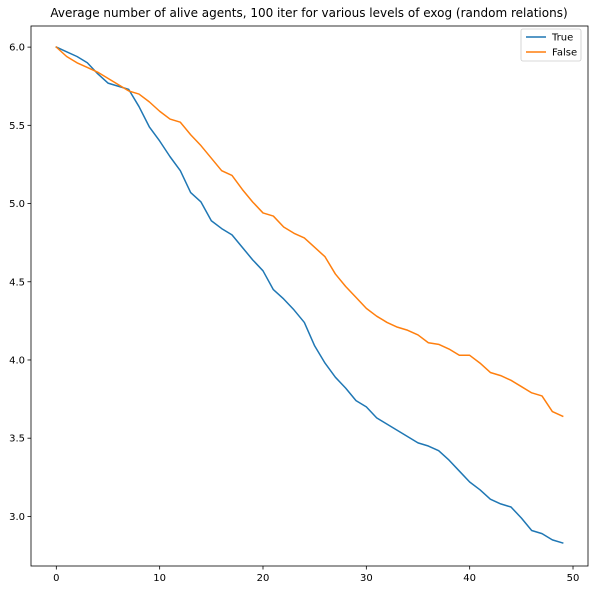 The width and height of the screenshot is (595, 590). Describe the element at coordinates (17, 282) in the screenshot. I see `y-tick-label: 4.5` at that location.